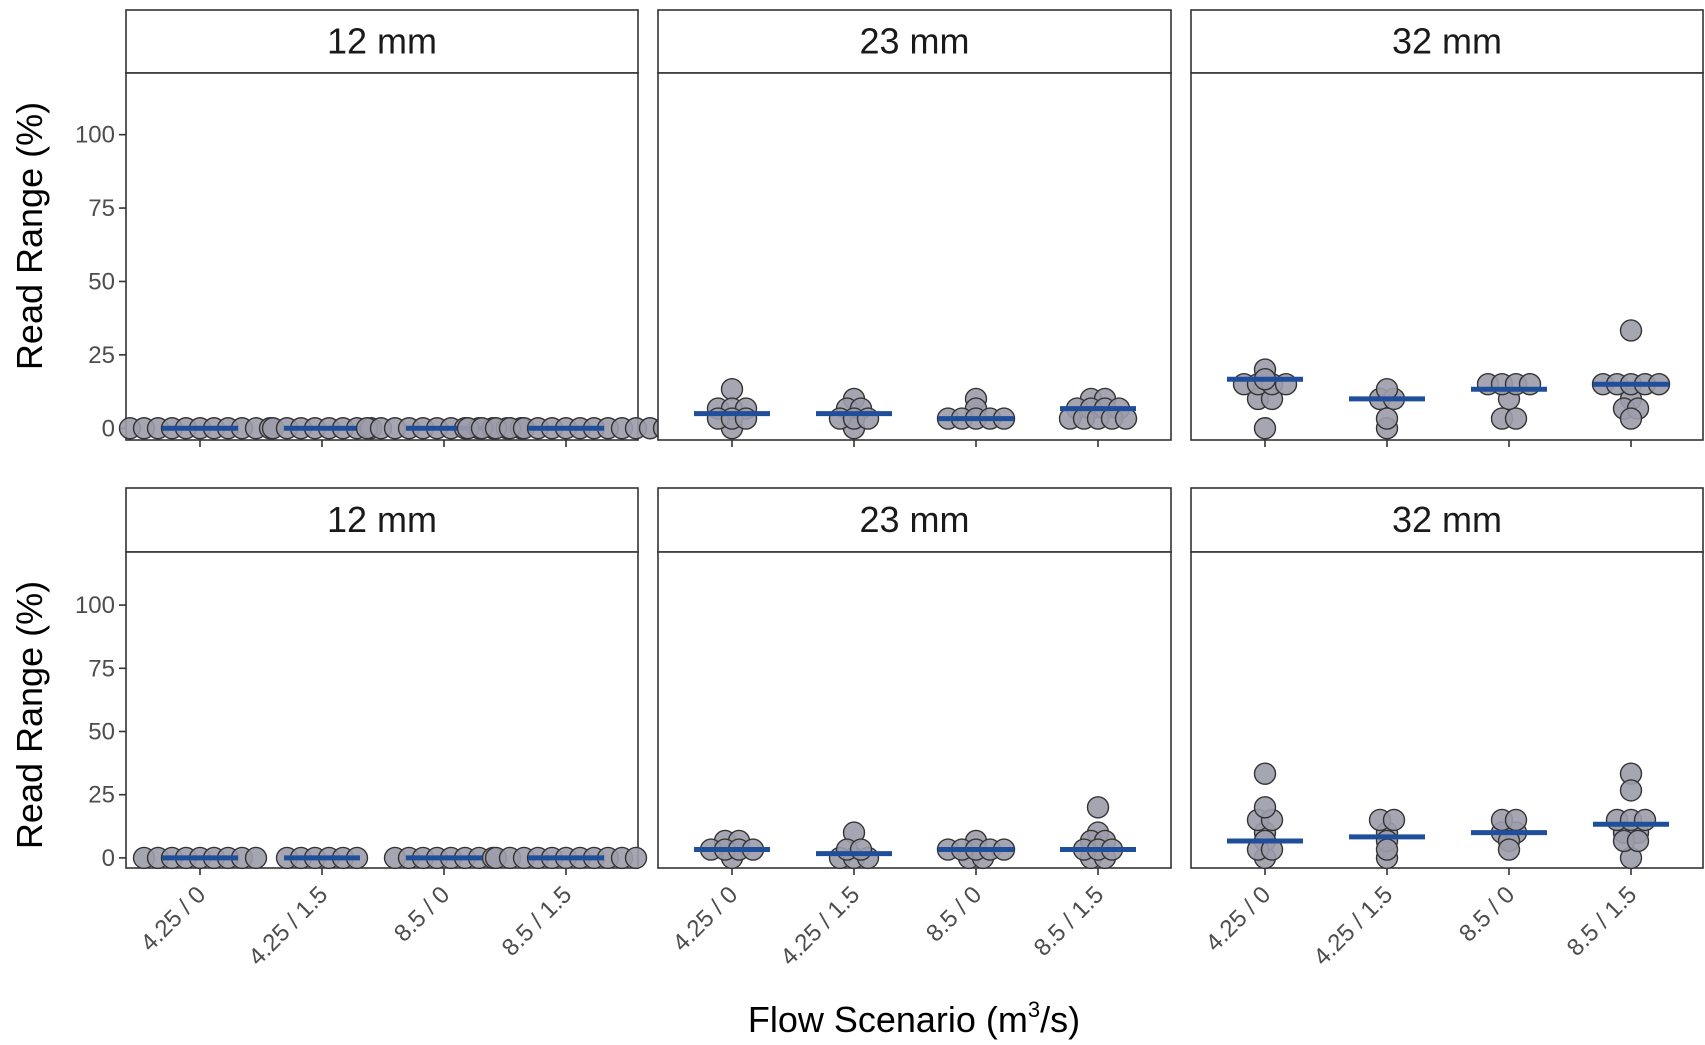 The height and width of the screenshot is (1045, 1705). Describe the element at coordinates (888, 1019) in the screenshot. I see `x-axis-title-text: Flow Scenario (m` at that location.